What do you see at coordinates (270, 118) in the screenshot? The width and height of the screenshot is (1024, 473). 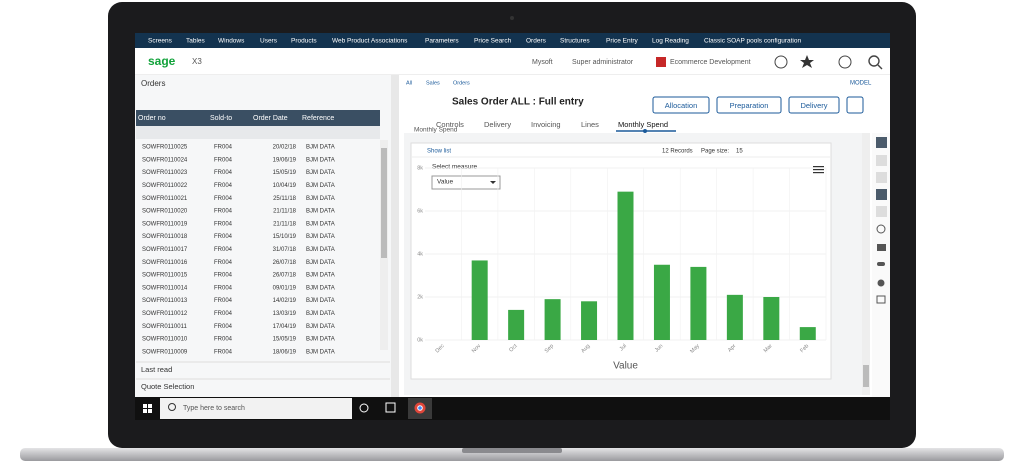 I see `column-header: Order Date` at bounding box center [270, 118].